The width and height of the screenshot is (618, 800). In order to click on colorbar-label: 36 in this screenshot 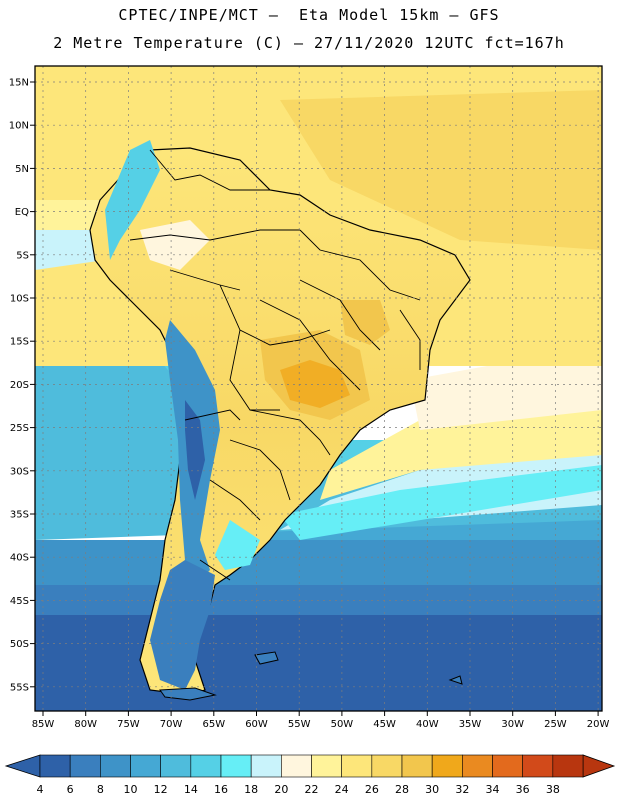, I will do `click(523, 789)`.